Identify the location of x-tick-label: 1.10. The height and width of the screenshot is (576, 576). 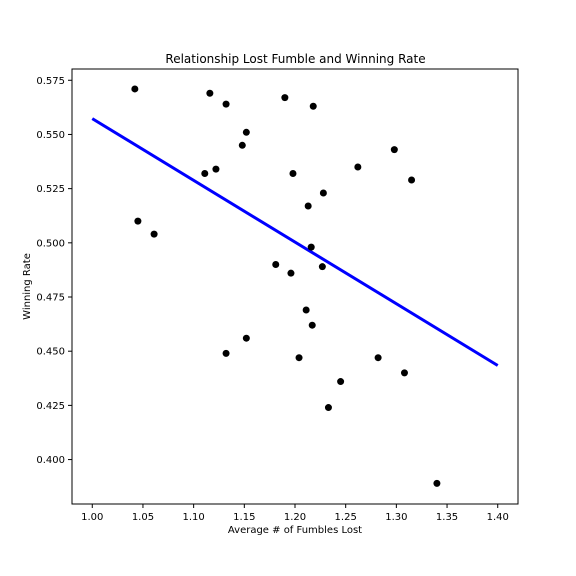
(194, 517).